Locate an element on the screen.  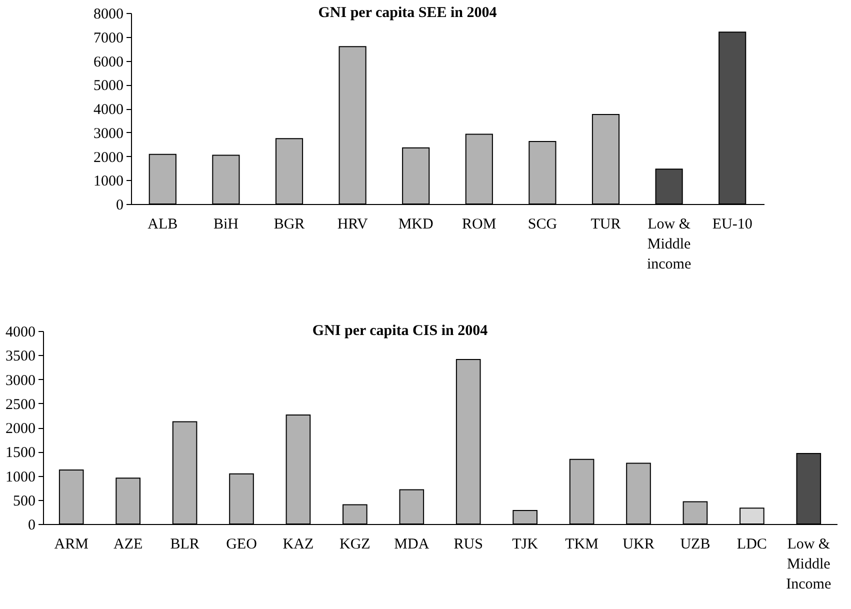
x-tick-label: RUS is located at coordinates (468, 544).